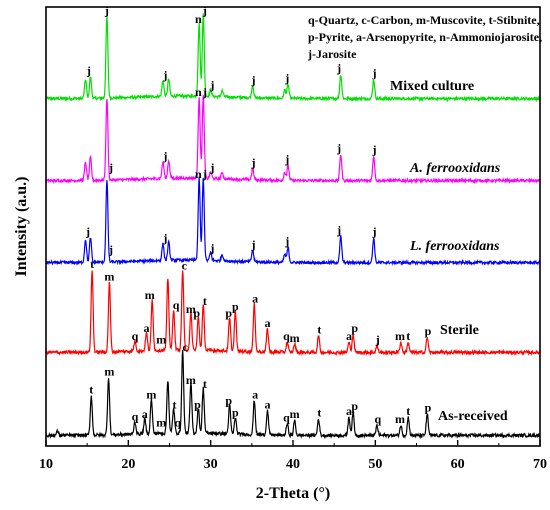  I want to click on series-name-label: A. ferrooxidans, so click(455, 168).